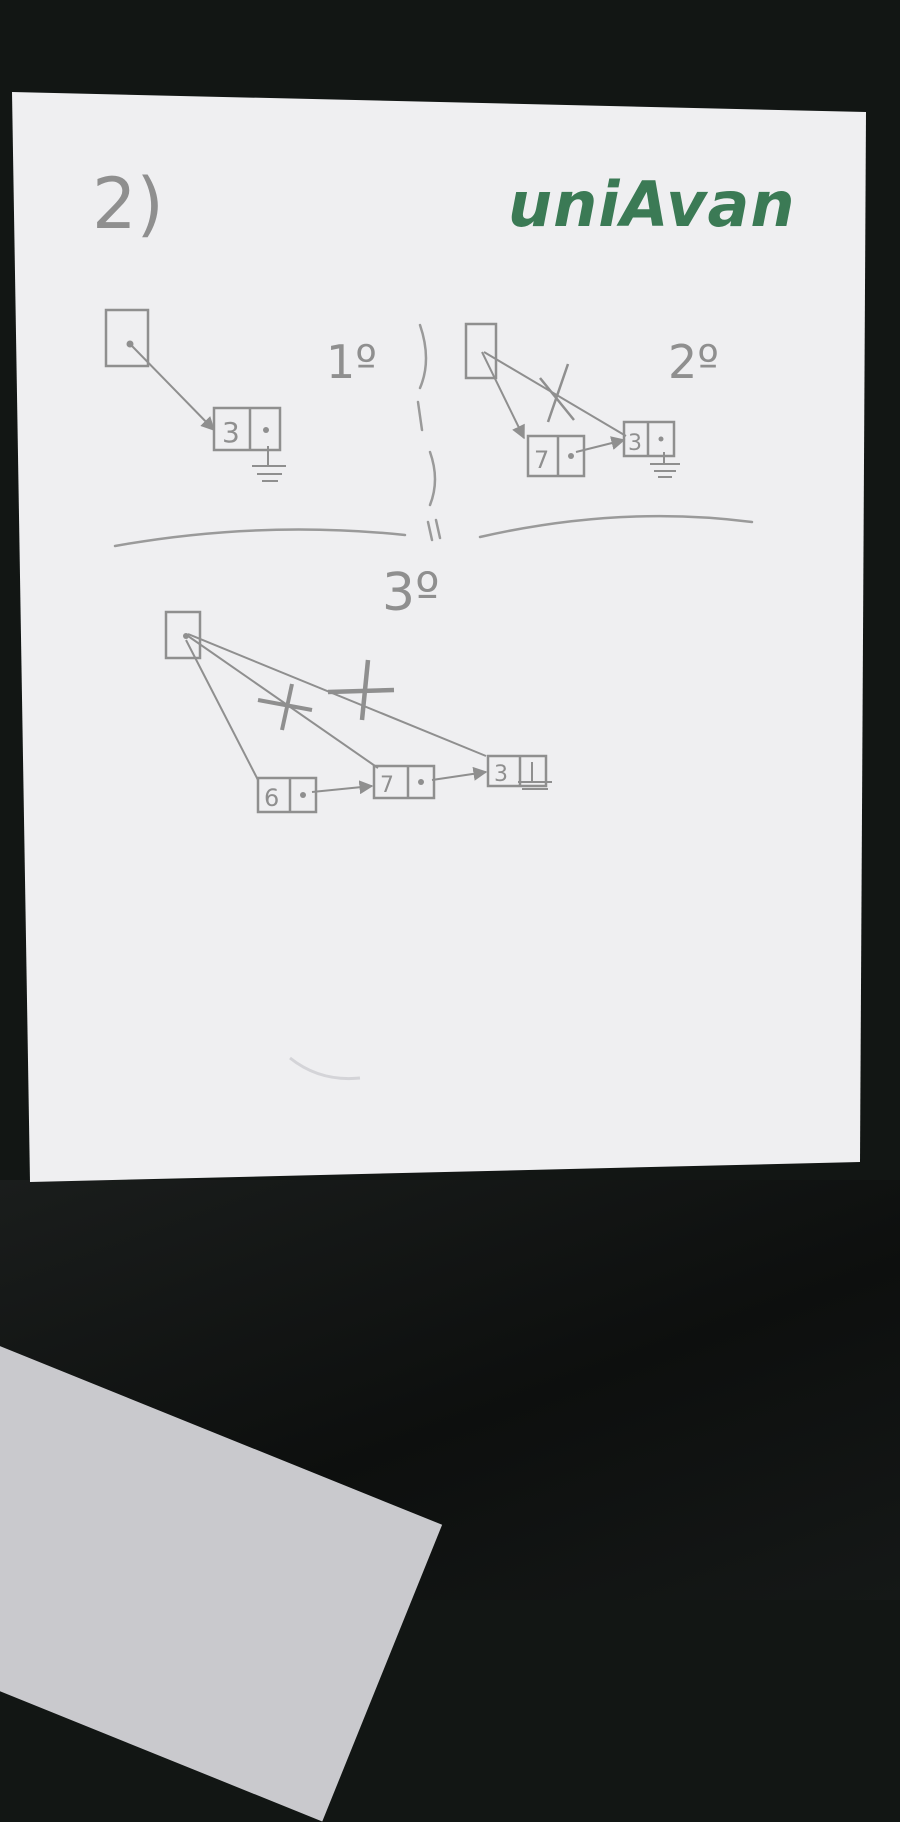 This screenshot has width=900, height=1822. I want to click on paper-crease, so click(325, 1068).